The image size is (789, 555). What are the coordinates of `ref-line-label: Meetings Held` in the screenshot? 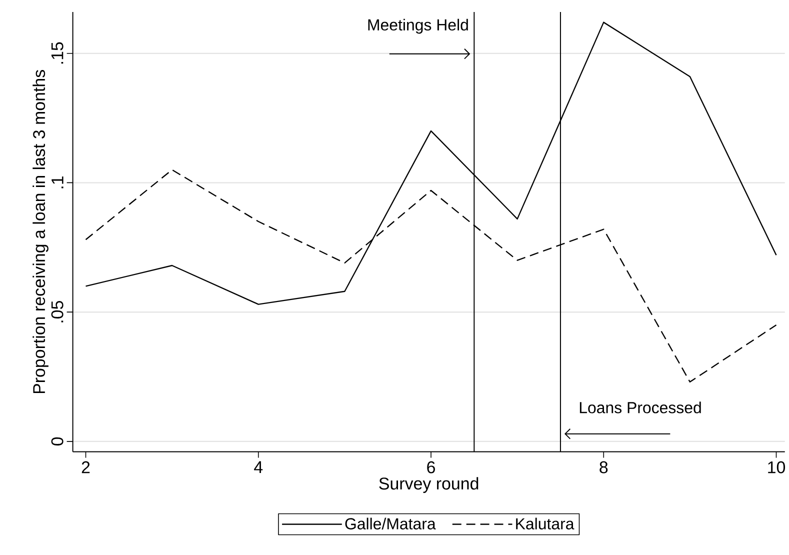 It's located at (418, 26).